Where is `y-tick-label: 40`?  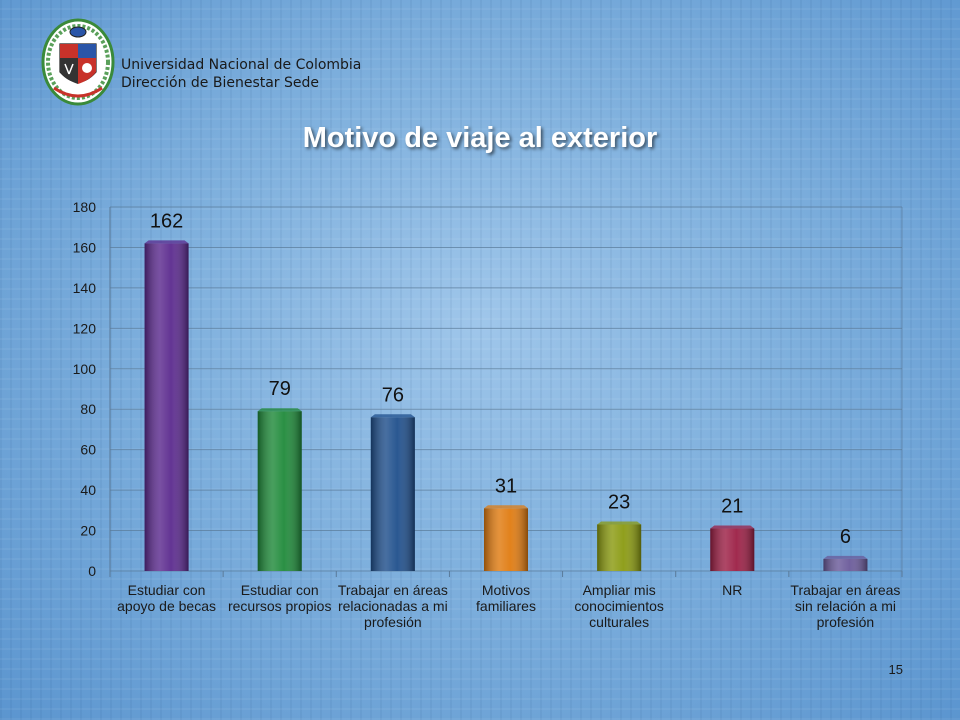 y-tick-label: 40 is located at coordinates (88, 490).